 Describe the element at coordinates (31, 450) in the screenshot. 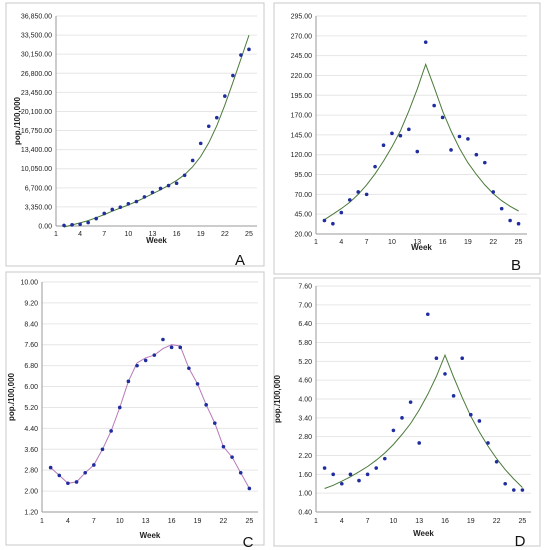

I see `panel-c-y-tick-label: 3.60` at that location.